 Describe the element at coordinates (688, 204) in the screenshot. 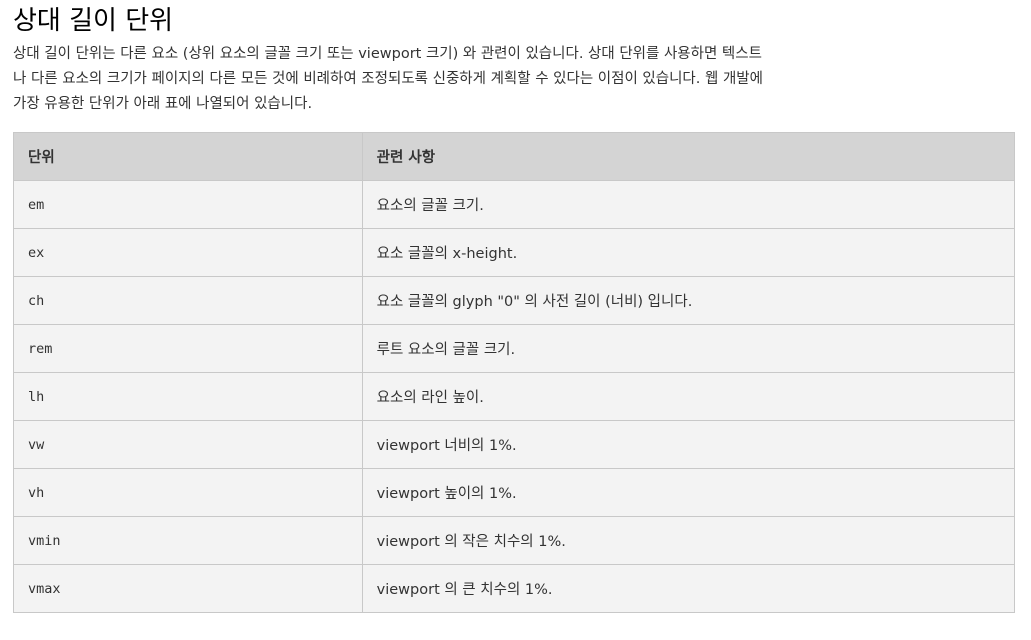

I see `description-cell: 요소의 글꼴 크기.` at that location.